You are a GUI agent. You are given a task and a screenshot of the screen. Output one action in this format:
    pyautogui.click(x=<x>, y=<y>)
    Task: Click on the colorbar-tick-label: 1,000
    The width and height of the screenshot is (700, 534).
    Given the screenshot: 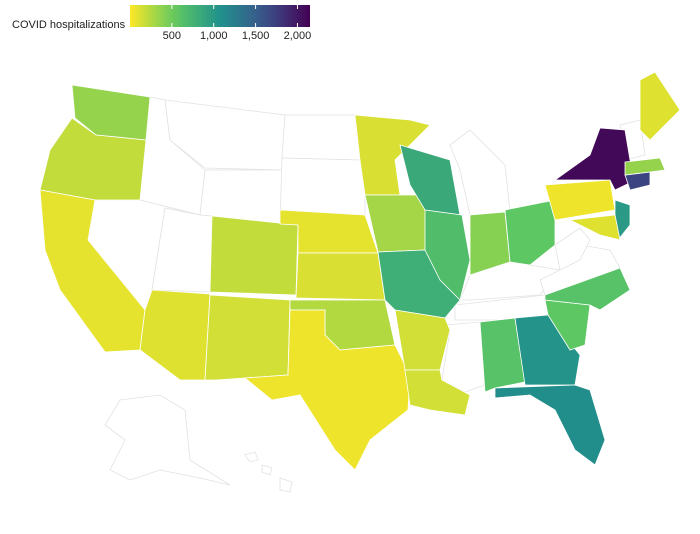 What is the action you would take?
    pyautogui.click(x=214, y=36)
    